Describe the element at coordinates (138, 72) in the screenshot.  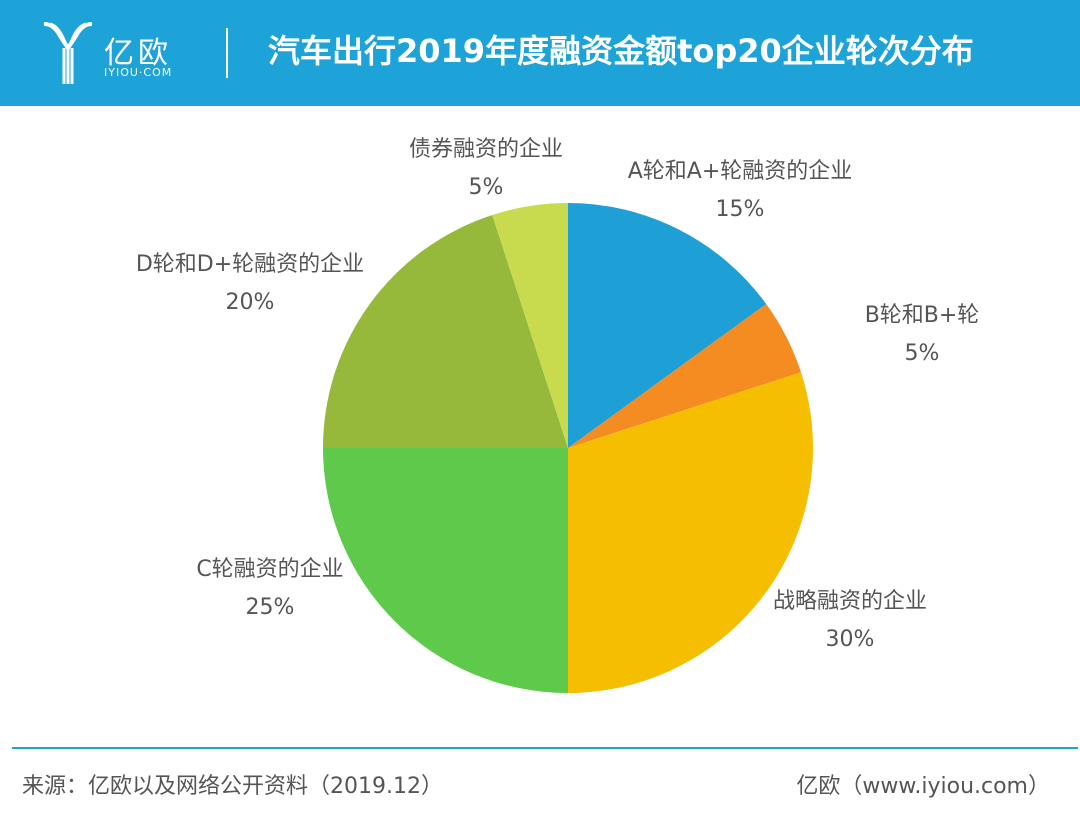
I see `logo-text-en: IYIOU·COM` at that location.